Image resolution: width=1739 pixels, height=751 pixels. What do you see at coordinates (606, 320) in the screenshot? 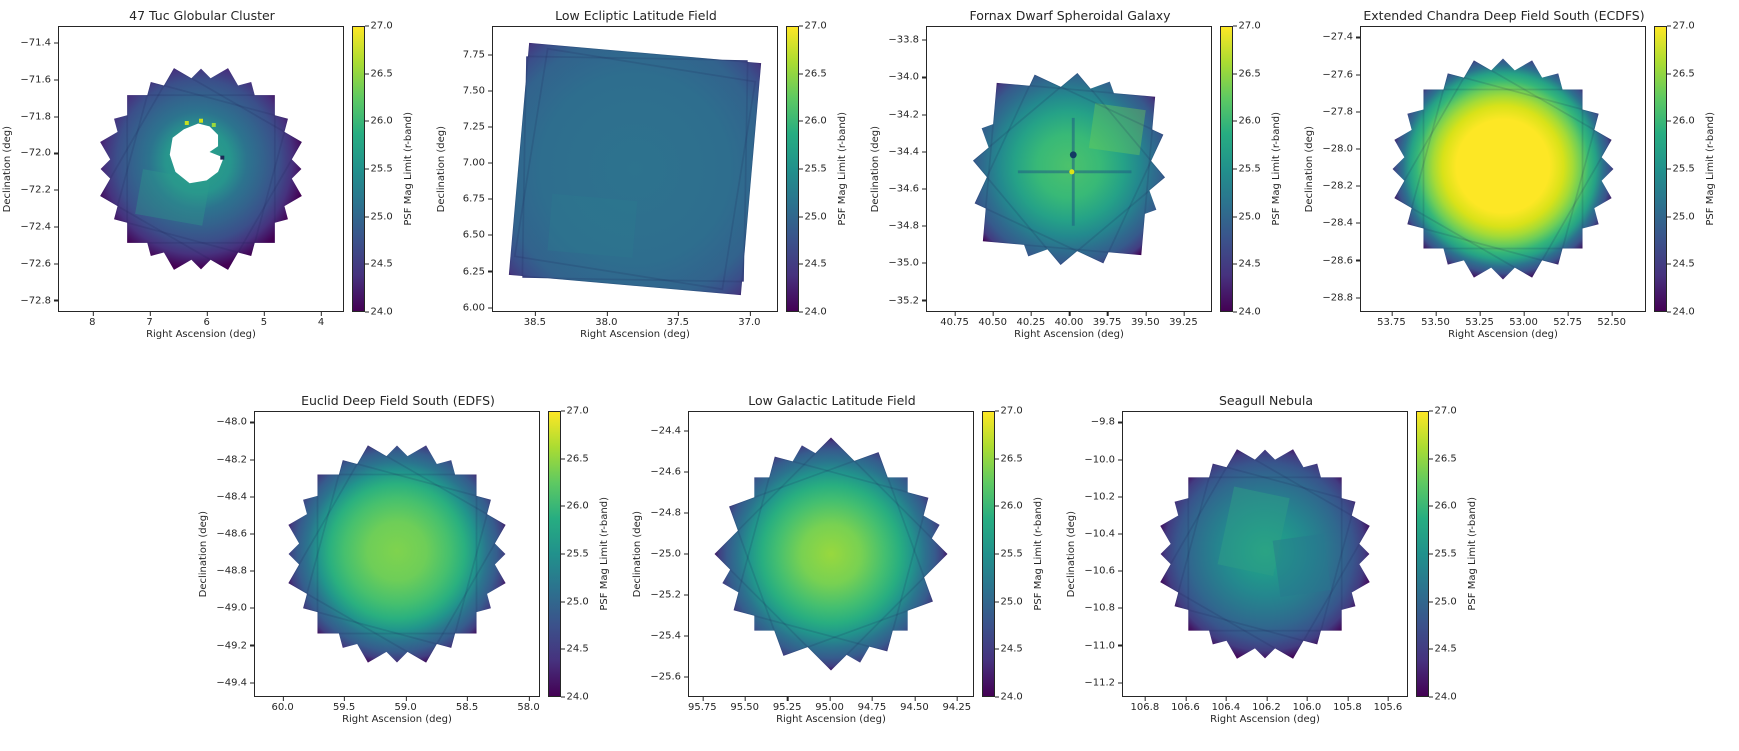
I see `x-tick-label: 38.0` at bounding box center [606, 320].